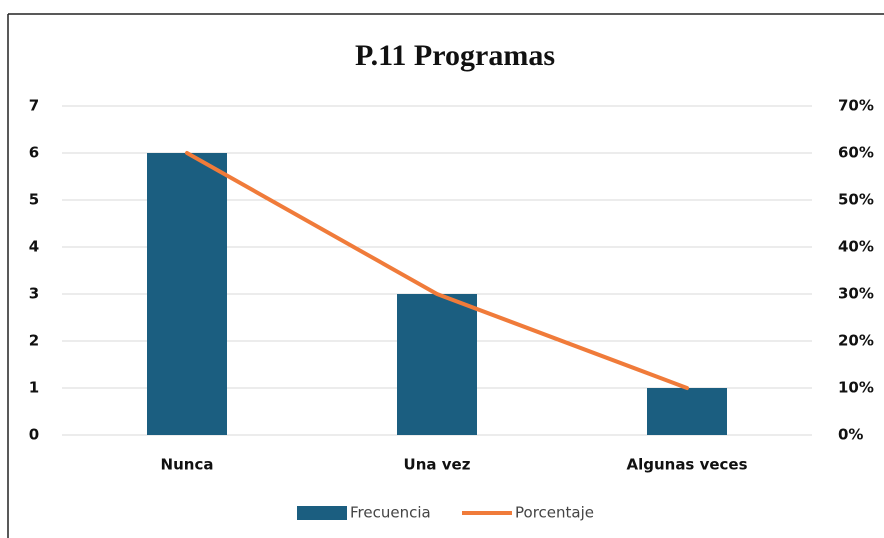 The height and width of the screenshot is (538, 884). Describe the element at coordinates (34, 341) in the screenshot. I see `y-tick-label: 2` at that location.